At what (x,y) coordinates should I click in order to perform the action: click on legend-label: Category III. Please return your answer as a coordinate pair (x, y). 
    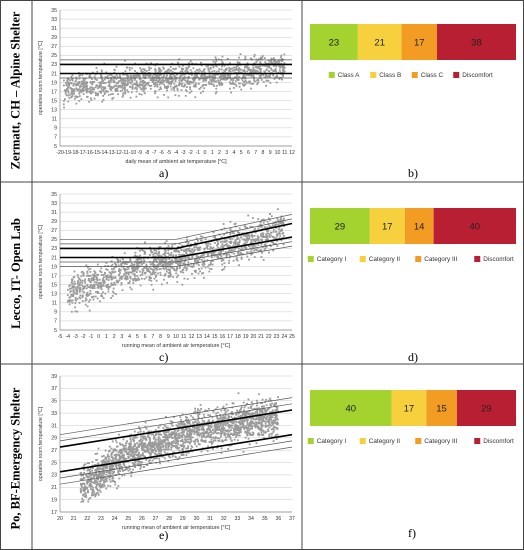
    Looking at the image, I should click on (440, 259).